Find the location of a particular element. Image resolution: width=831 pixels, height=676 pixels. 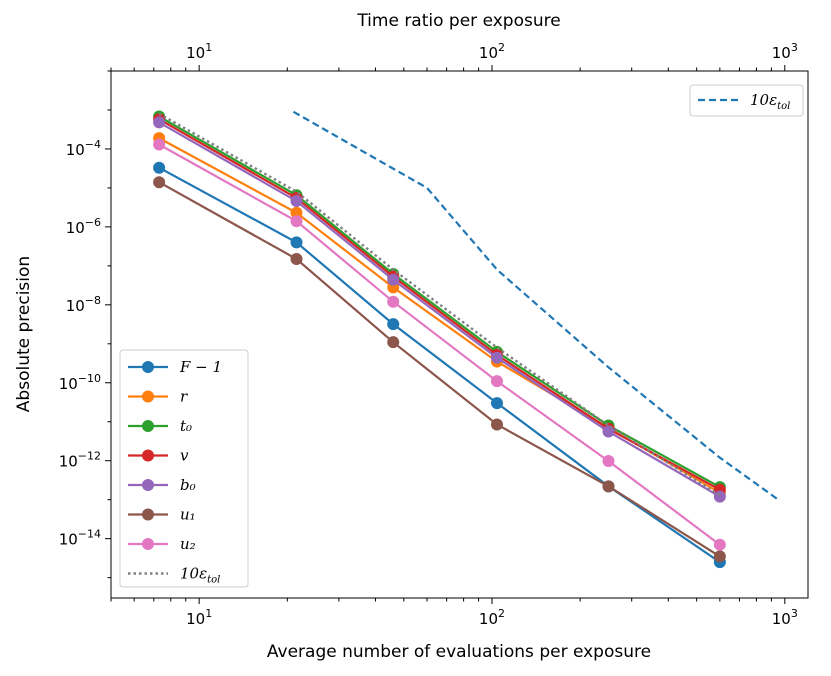

legend-secondary: 10εtol is located at coordinates (746, 100).